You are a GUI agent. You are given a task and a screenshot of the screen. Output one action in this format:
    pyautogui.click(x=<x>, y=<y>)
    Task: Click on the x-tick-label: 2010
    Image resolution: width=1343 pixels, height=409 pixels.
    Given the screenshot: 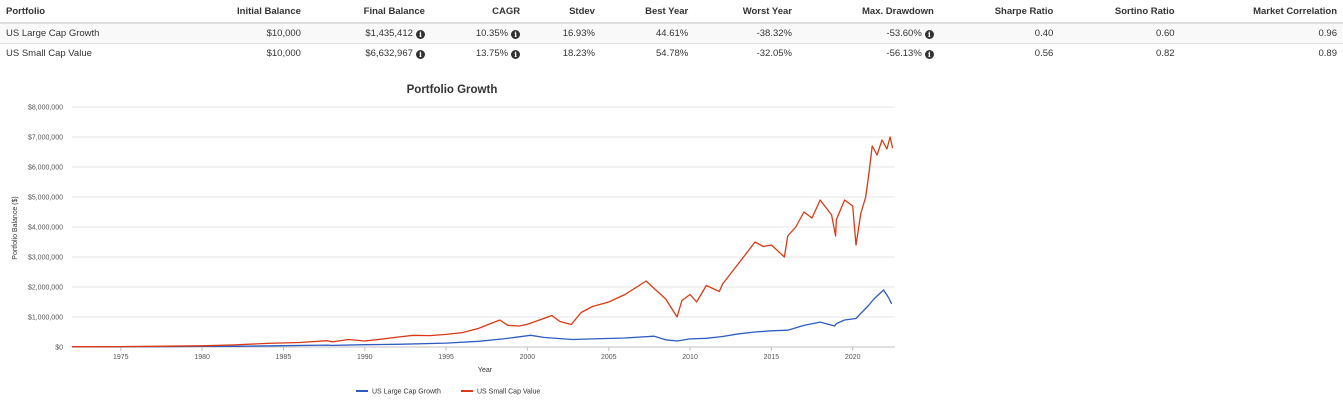 What is the action you would take?
    pyautogui.click(x=690, y=357)
    